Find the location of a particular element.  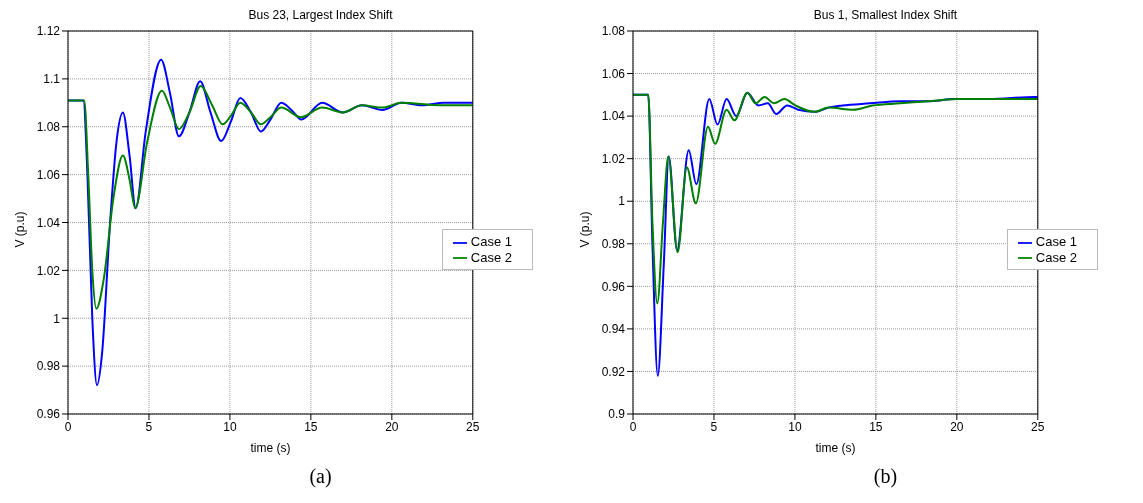

y-tick-label: 0.92 is located at coordinates (613, 371).